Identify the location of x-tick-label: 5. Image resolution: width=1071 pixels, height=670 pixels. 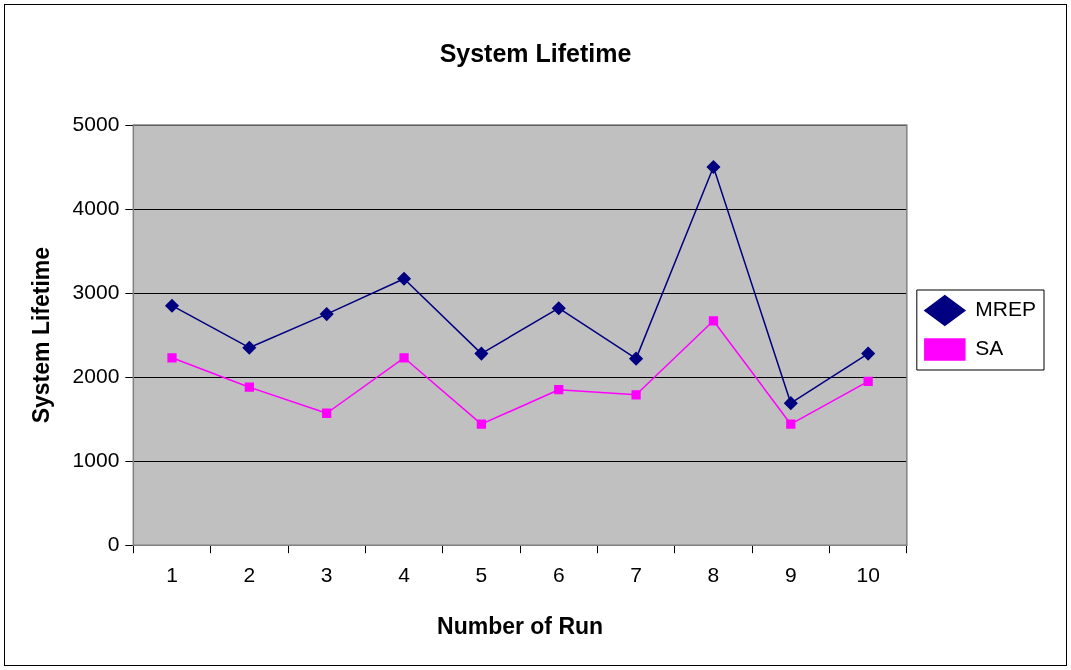
(481, 574).